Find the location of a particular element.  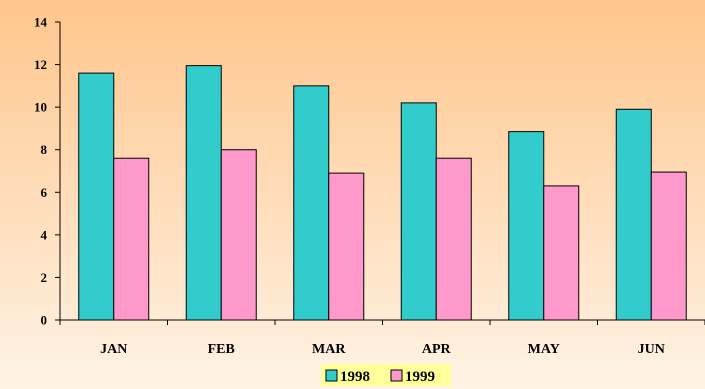

bar-1999-jun is located at coordinates (668, 246).